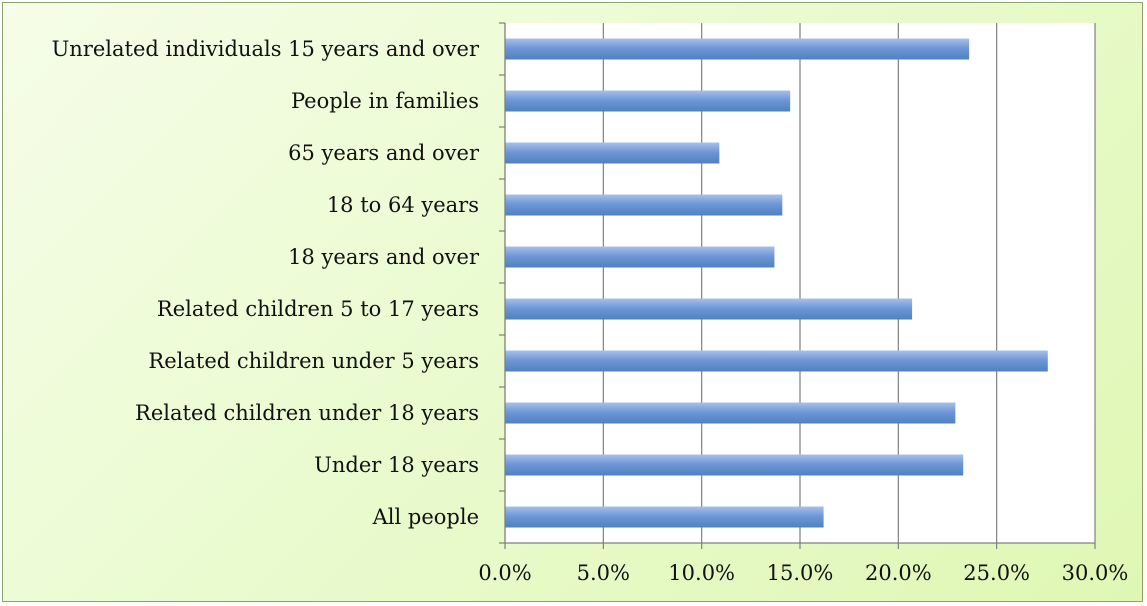 Image resolution: width=1147 pixels, height=606 pixels. I want to click on category-label: Related children 5 to 17 years, so click(318, 309).